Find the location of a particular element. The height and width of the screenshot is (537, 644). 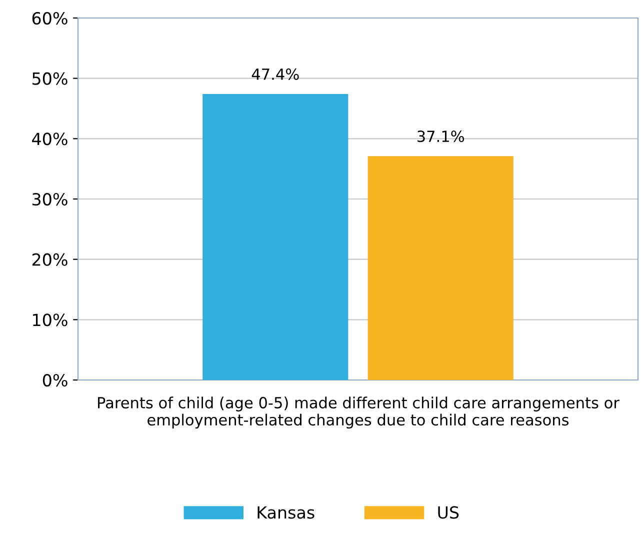

legend-label: Kansas is located at coordinates (286, 512).